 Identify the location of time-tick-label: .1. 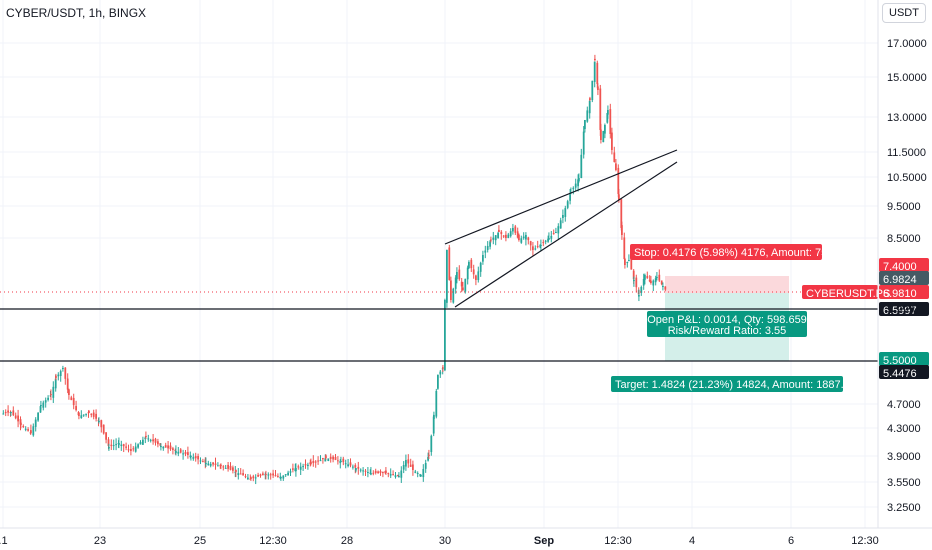
(4, 541).